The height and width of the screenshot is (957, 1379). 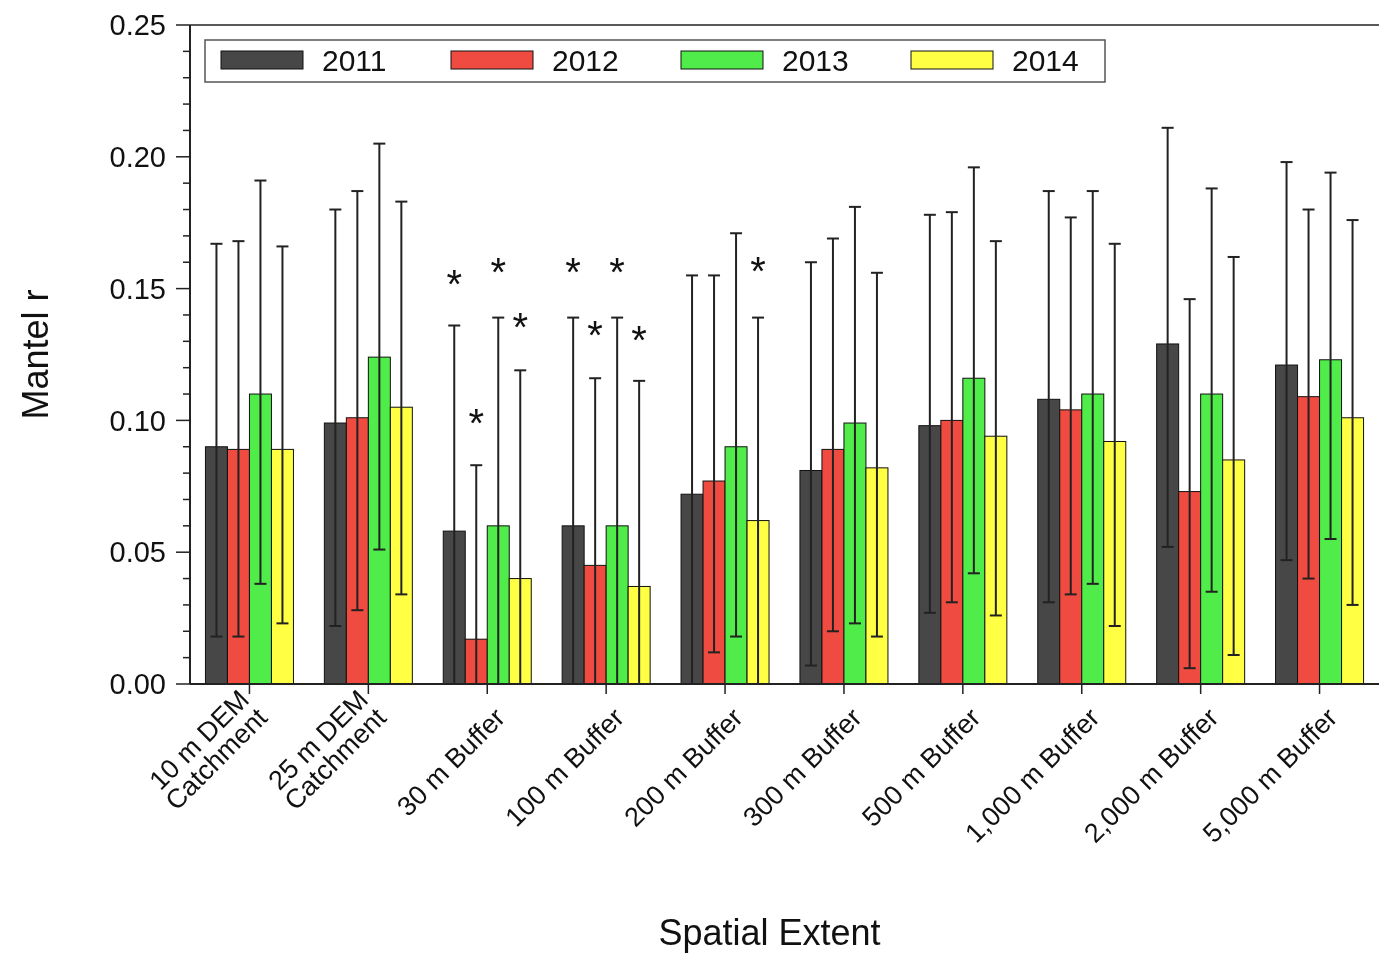 I want to click on legend-label: 2013, so click(x=815, y=60).